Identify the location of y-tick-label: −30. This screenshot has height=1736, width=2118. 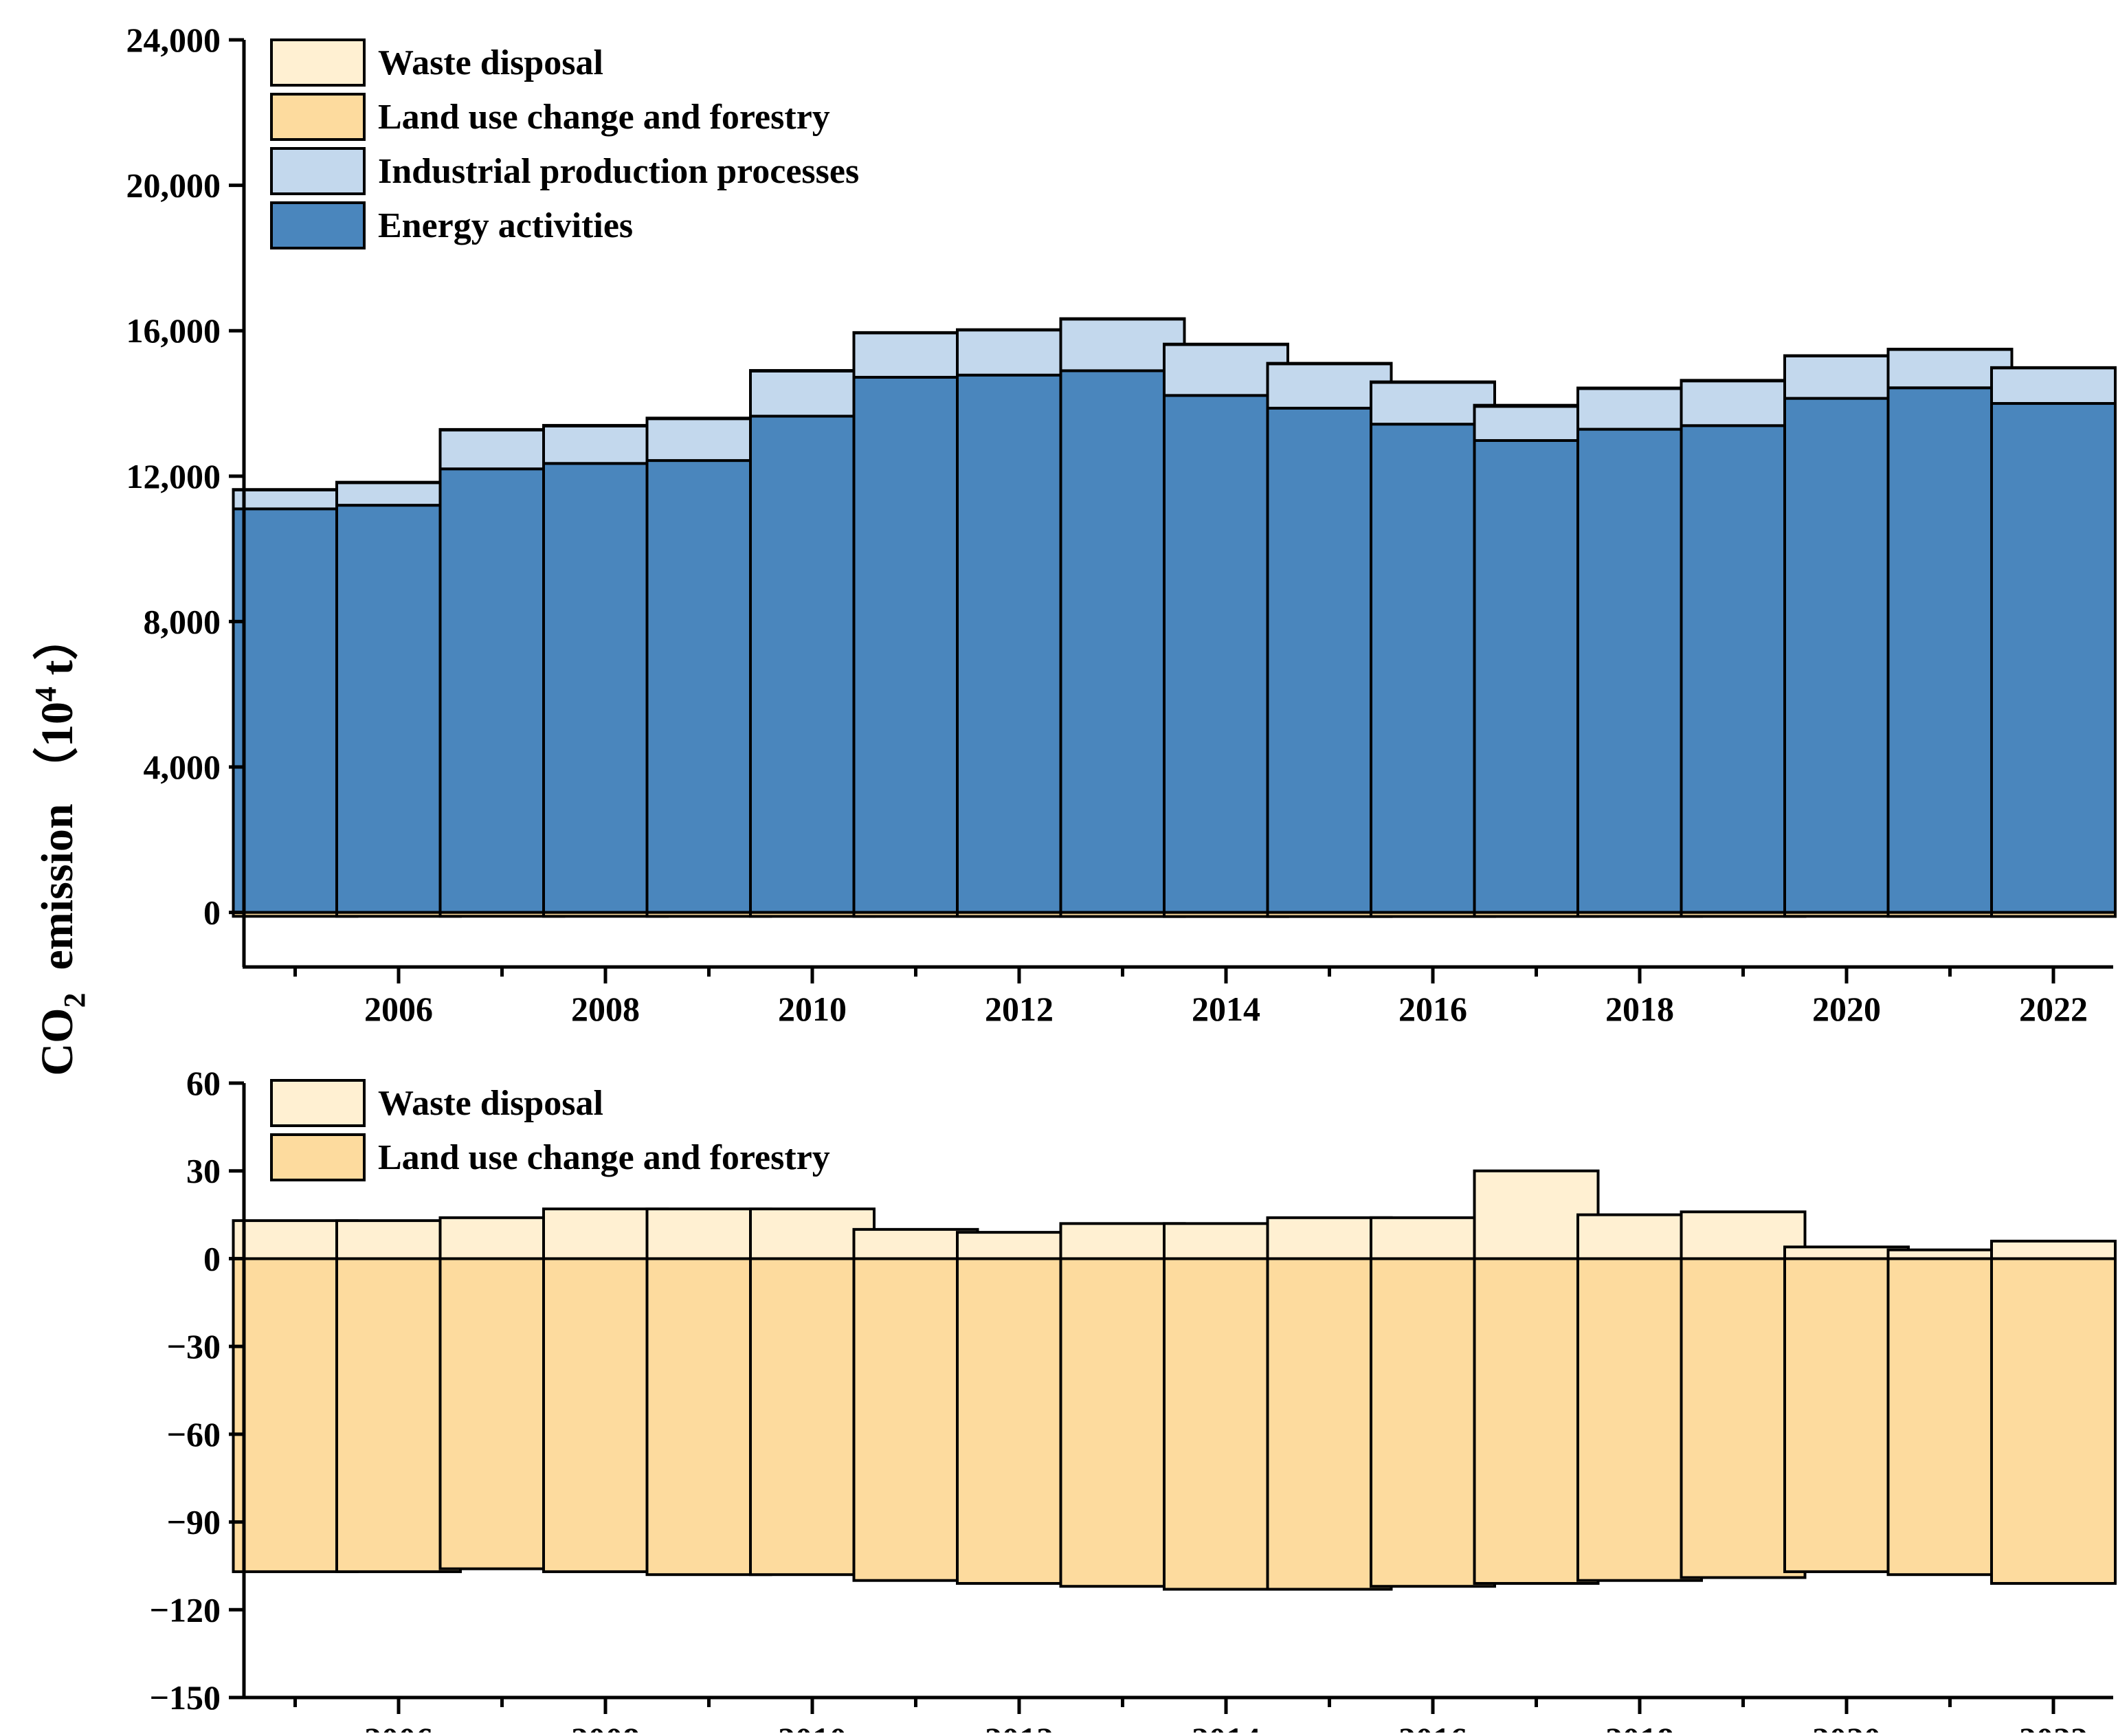
(194, 1346).